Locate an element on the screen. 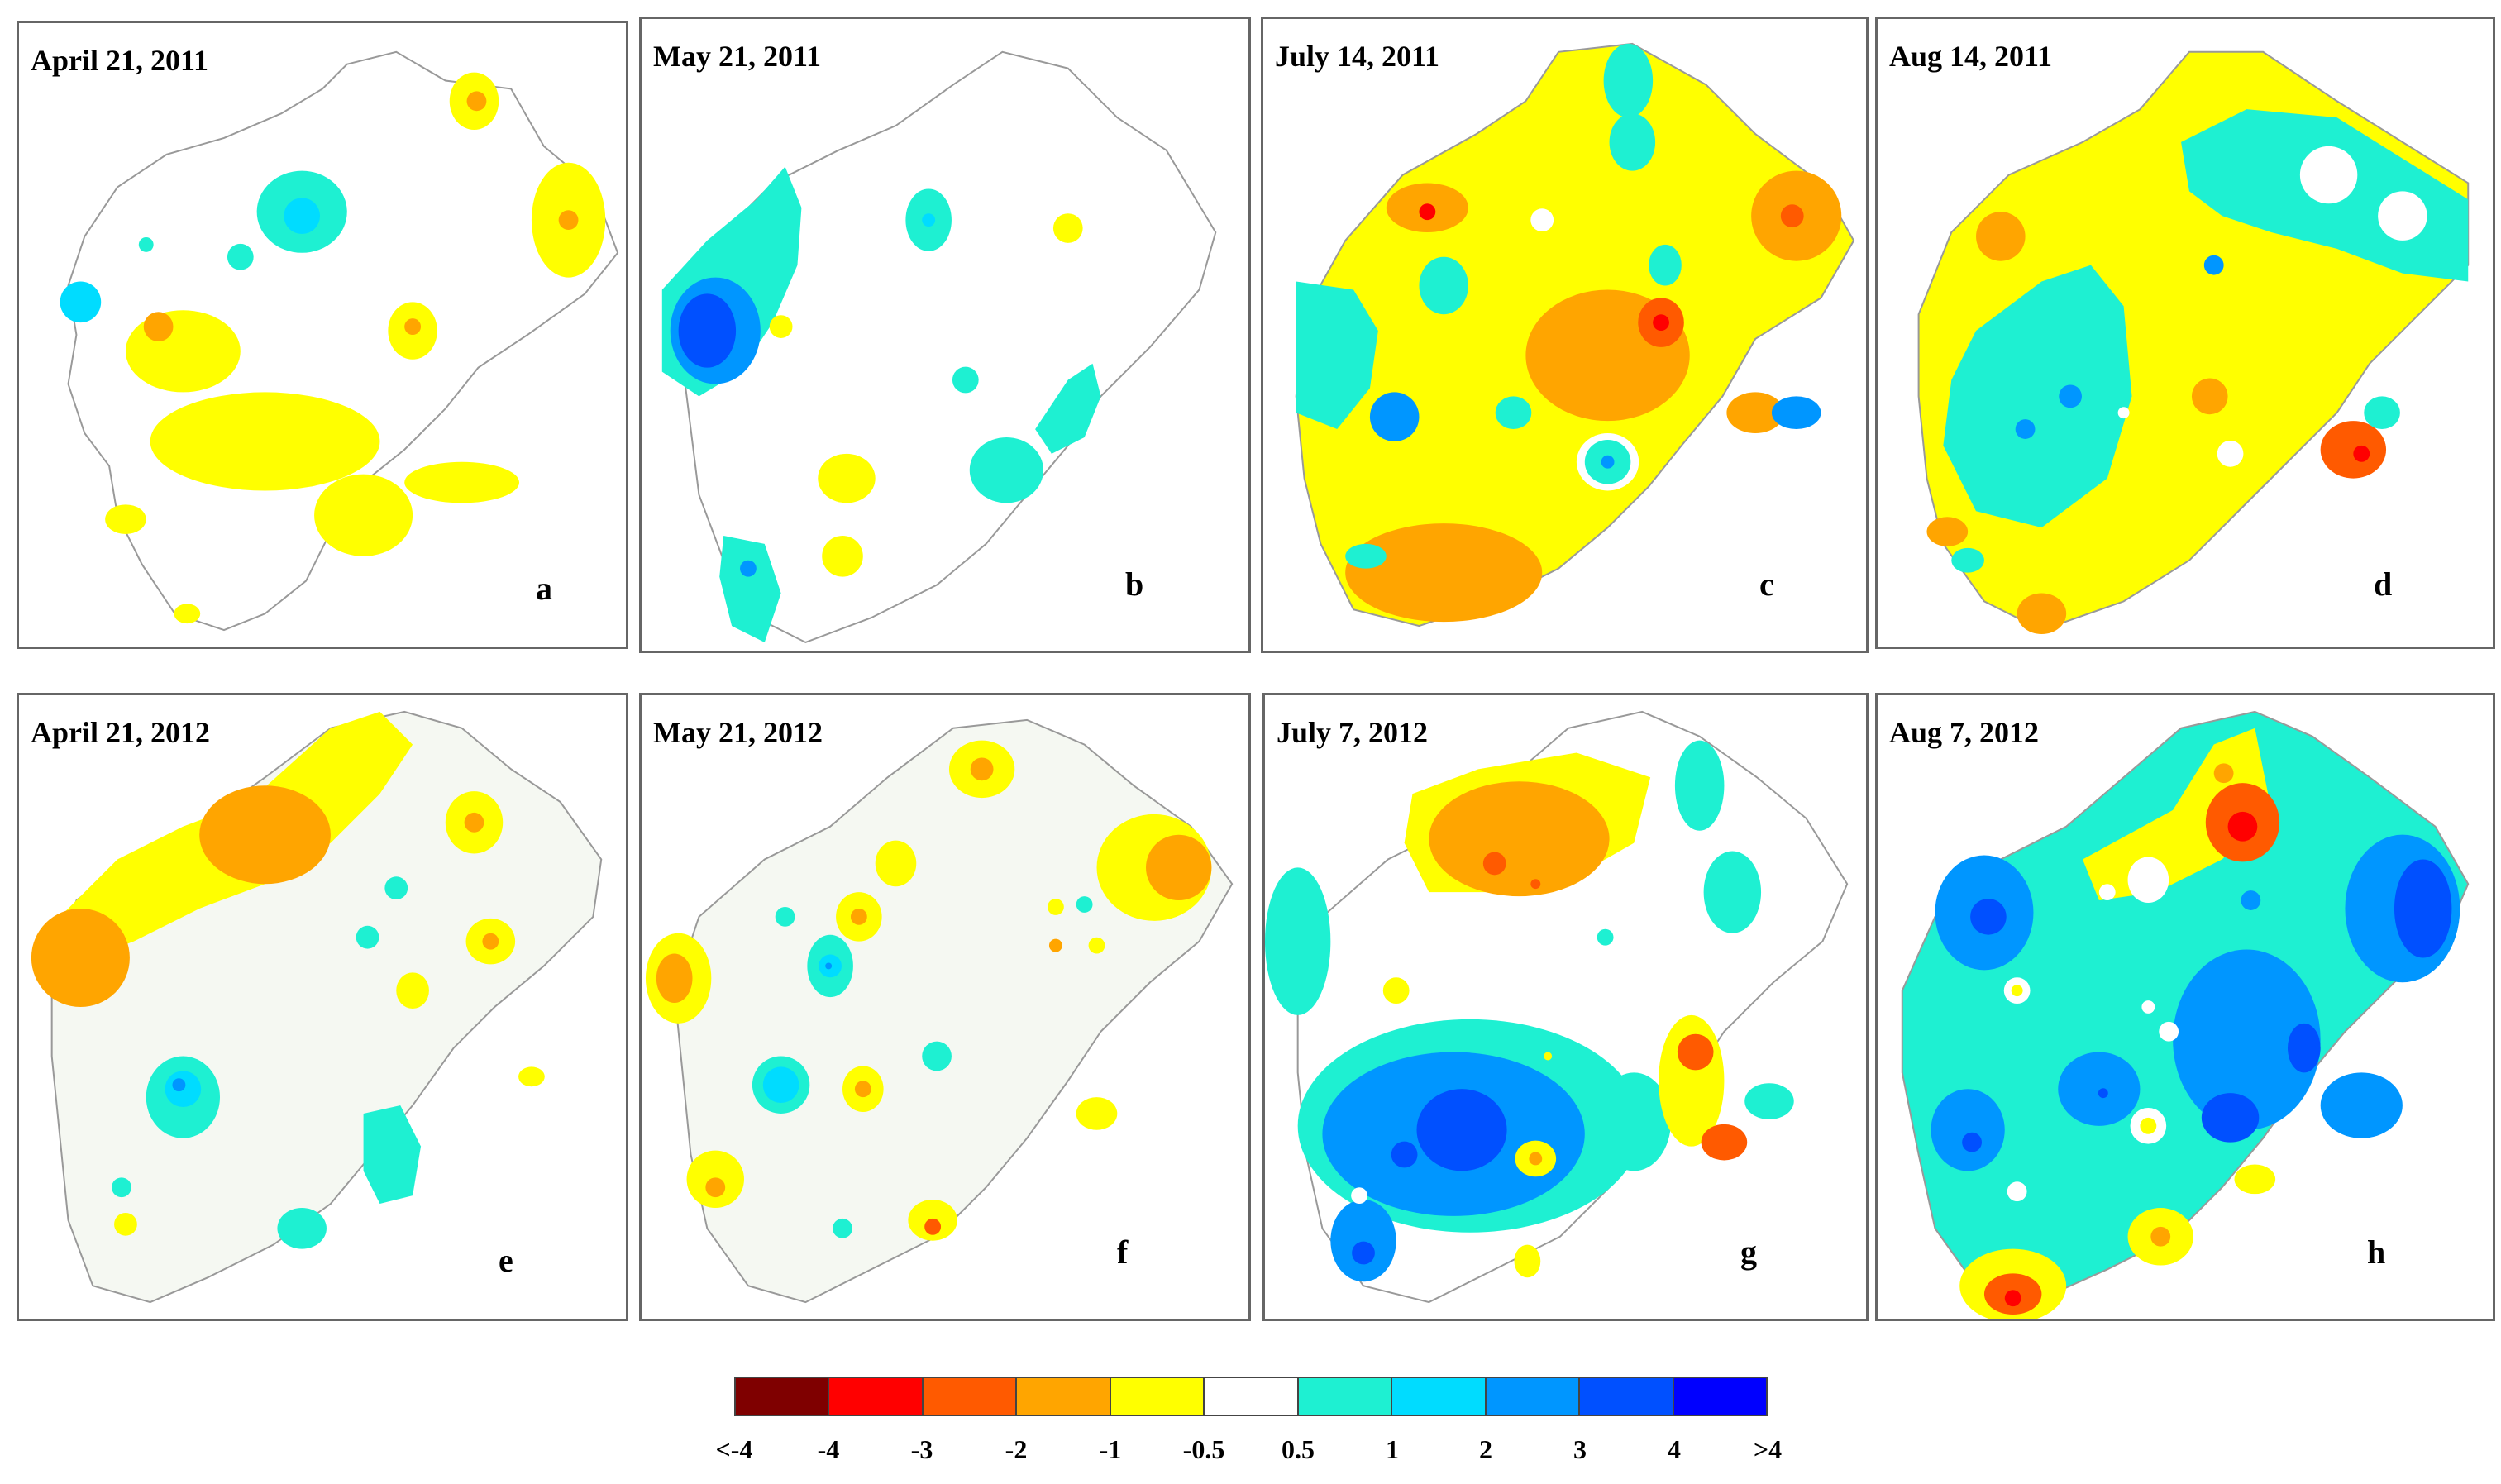 Image resolution: width=2501 pixels, height=1484 pixels. map-b is located at coordinates (939, 347).